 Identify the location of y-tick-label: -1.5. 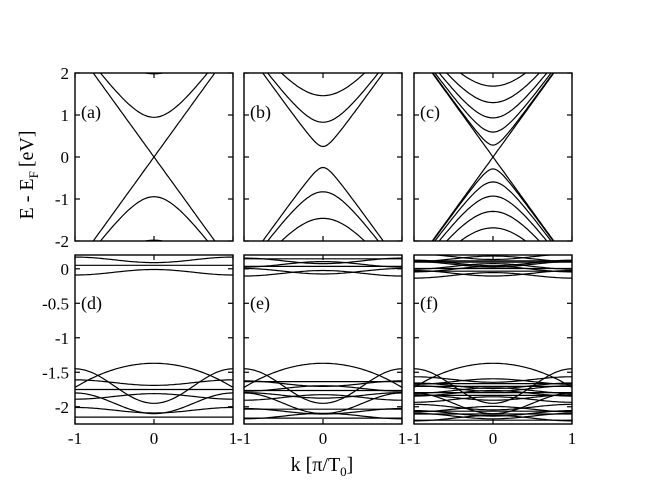
(55, 372).